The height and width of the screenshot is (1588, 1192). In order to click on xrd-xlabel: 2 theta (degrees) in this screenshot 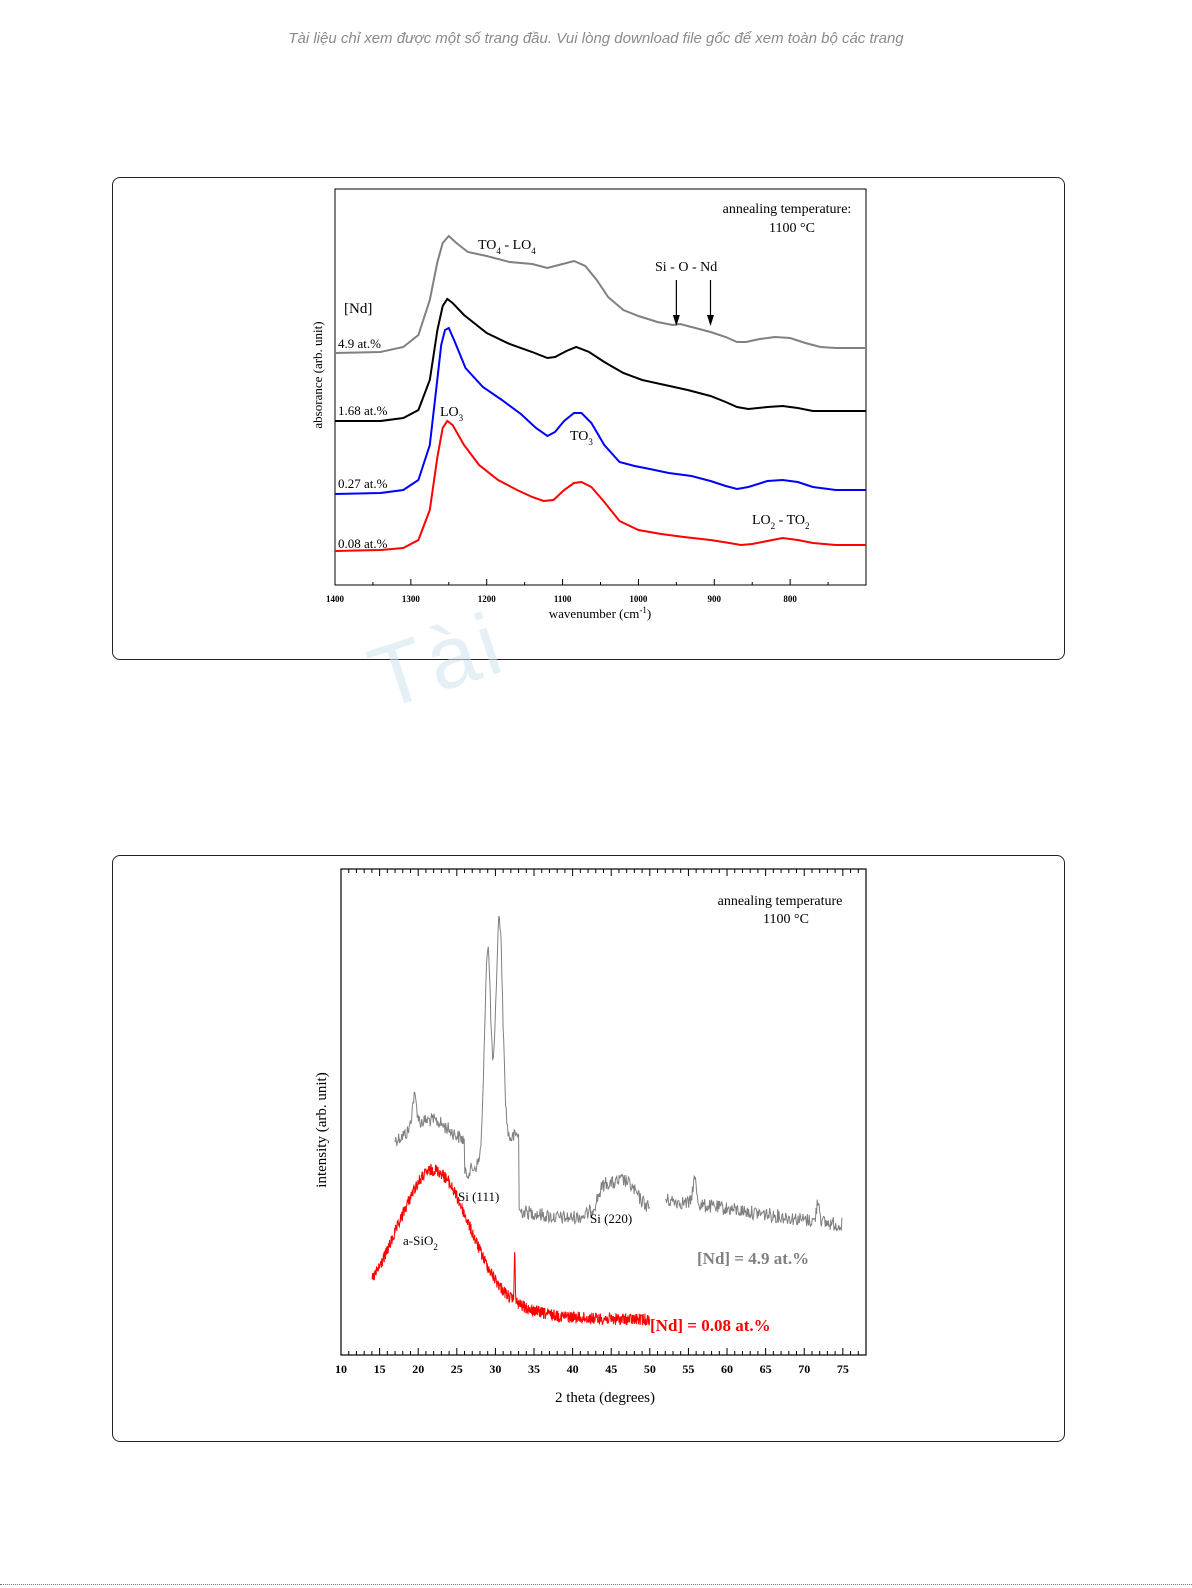, I will do `click(605, 1398)`.